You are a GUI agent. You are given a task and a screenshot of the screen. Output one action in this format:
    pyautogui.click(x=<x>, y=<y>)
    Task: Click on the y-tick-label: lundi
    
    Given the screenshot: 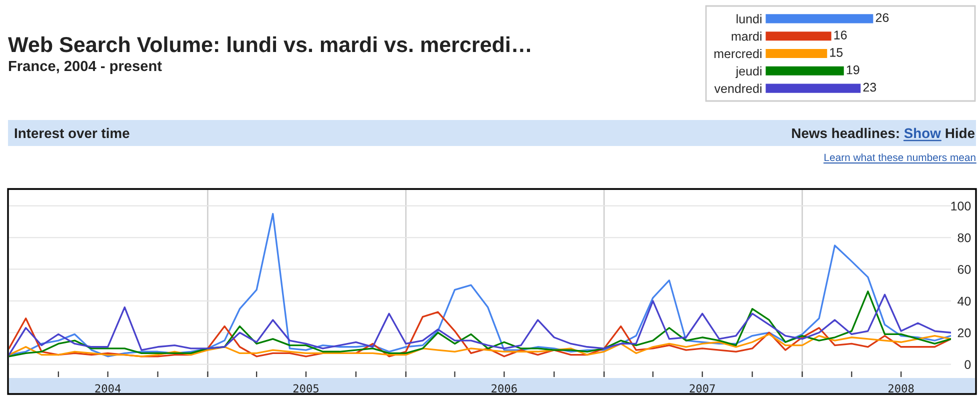 What is the action you would take?
    pyautogui.click(x=749, y=19)
    